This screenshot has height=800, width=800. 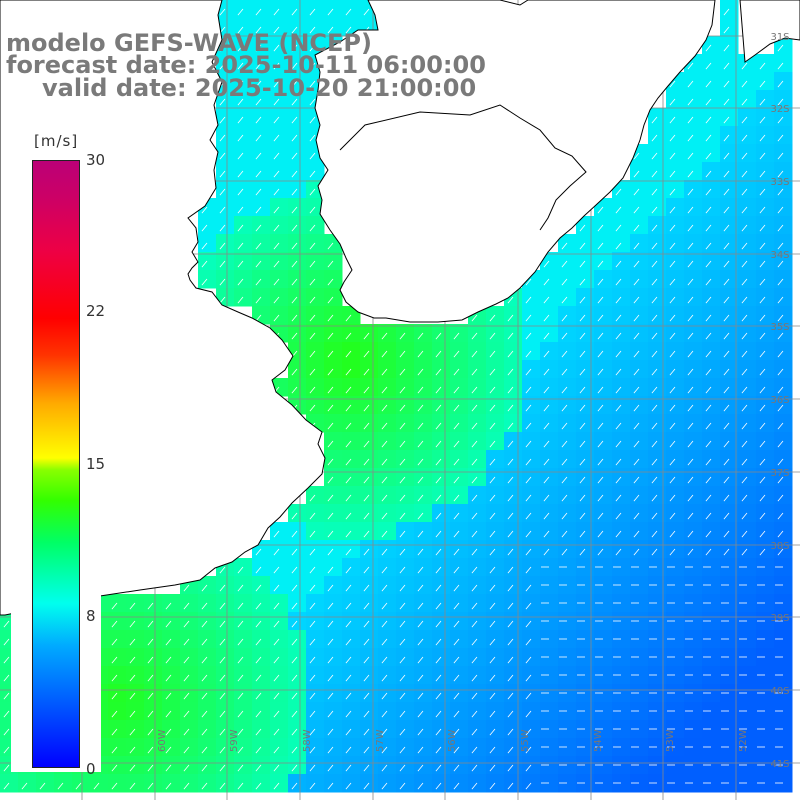 I want to click on land-northeast, so click(x=769, y=31).